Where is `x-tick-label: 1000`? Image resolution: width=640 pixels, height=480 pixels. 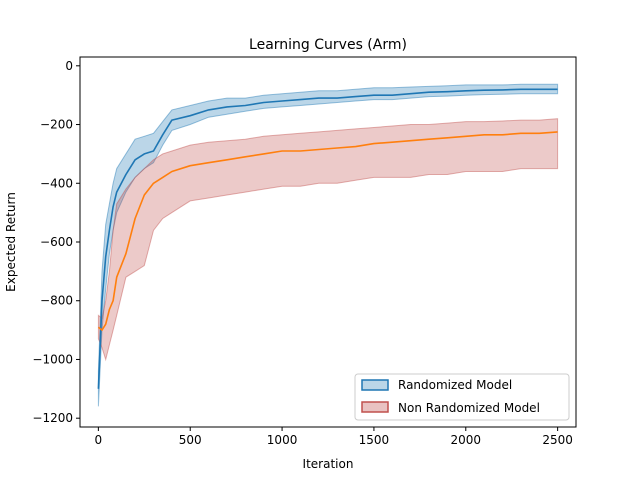
x-tick-label: 1000 is located at coordinates (282, 440).